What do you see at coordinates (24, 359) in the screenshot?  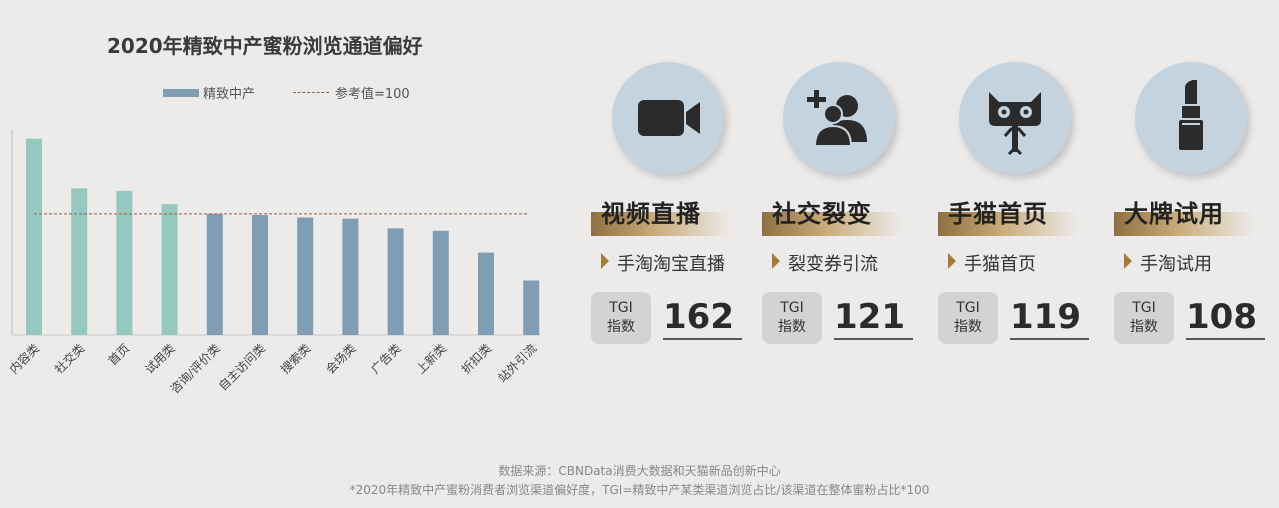 I see `x-tick-label-0: 内容类` at bounding box center [24, 359].